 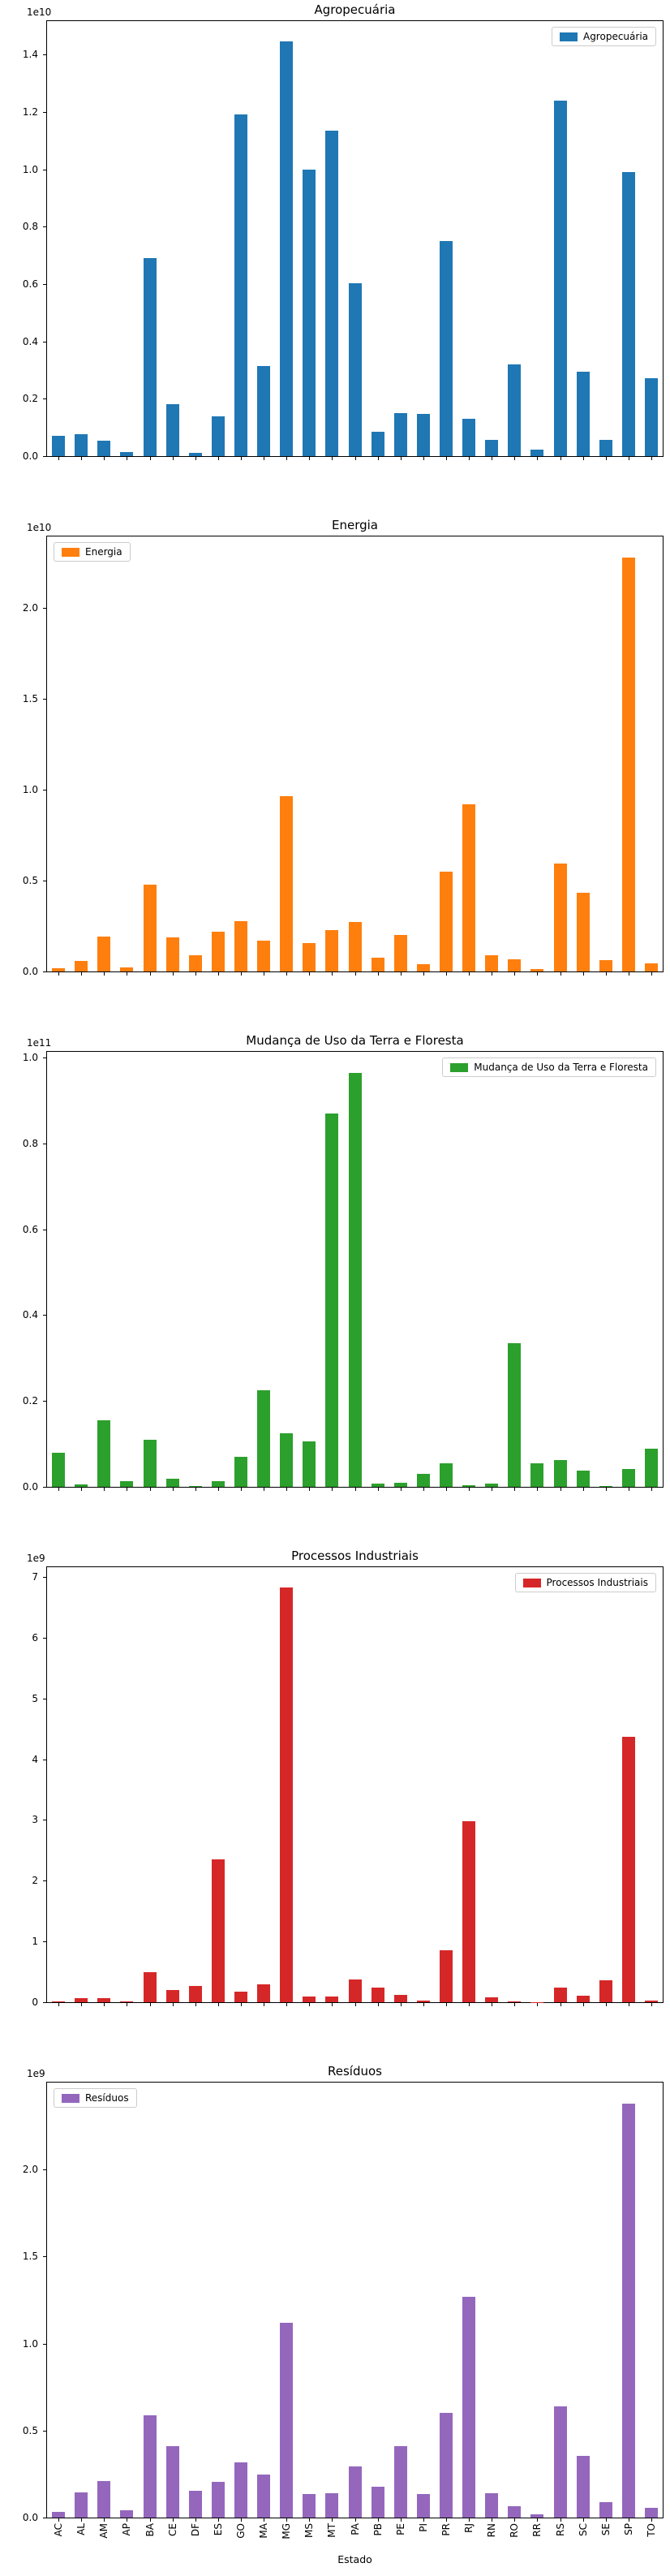 What do you see at coordinates (39, 1043) in the screenshot?
I see `y-axis-offset-label: 1e11` at bounding box center [39, 1043].